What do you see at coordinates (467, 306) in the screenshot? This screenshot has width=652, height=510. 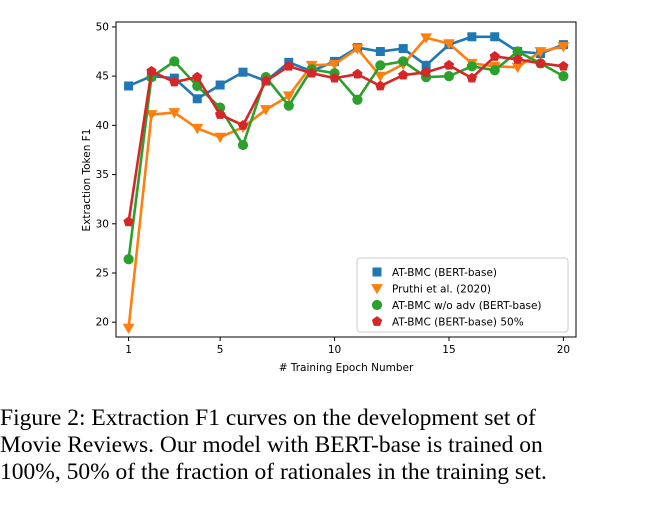 I see `legend-label: AT-BMC w/o adv (BERT-base)` at bounding box center [467, 306].